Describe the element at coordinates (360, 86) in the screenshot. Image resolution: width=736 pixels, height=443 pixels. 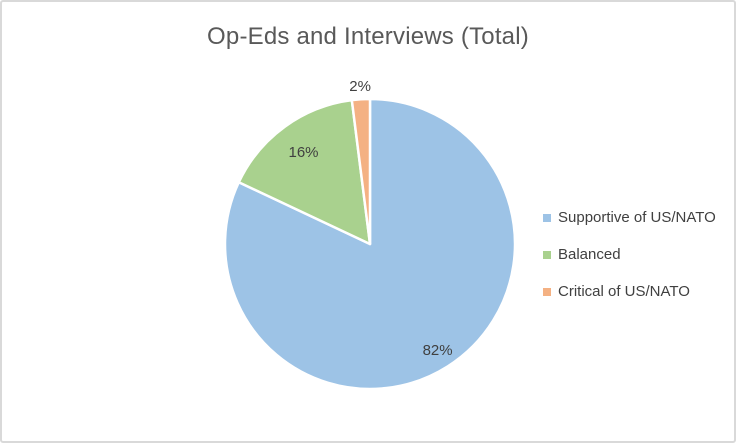
I see `data-label: 2%` at that location.